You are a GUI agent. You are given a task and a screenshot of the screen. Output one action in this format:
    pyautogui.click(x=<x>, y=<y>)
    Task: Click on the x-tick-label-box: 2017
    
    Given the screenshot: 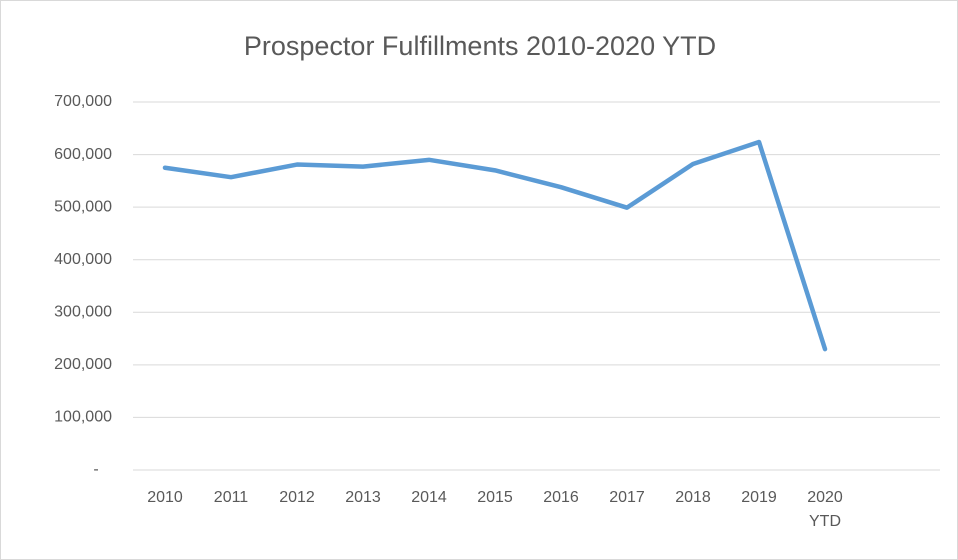 What is the action you would take?
    pyautogui.click(x=627, y=497)
    